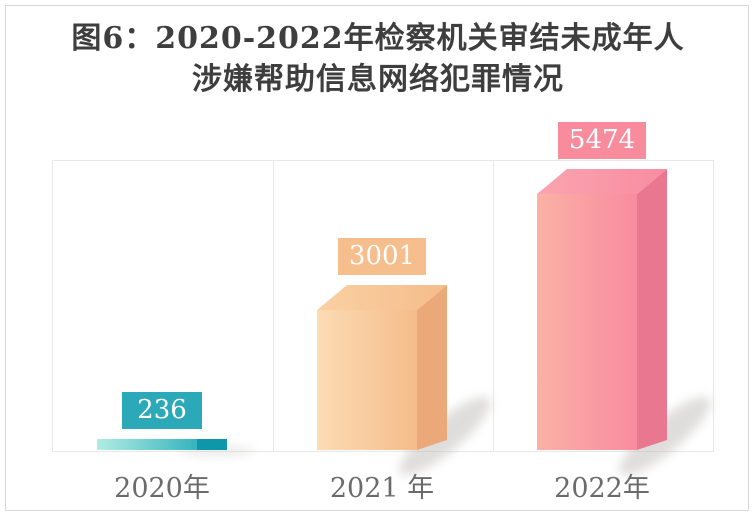 Image resolution: width=756 pixels, height=532 pixels. What do you see at coordinates (162, 488) in the screenshot?
I see `axis-label-2020: 2020年` at bounding box center [162, 488].